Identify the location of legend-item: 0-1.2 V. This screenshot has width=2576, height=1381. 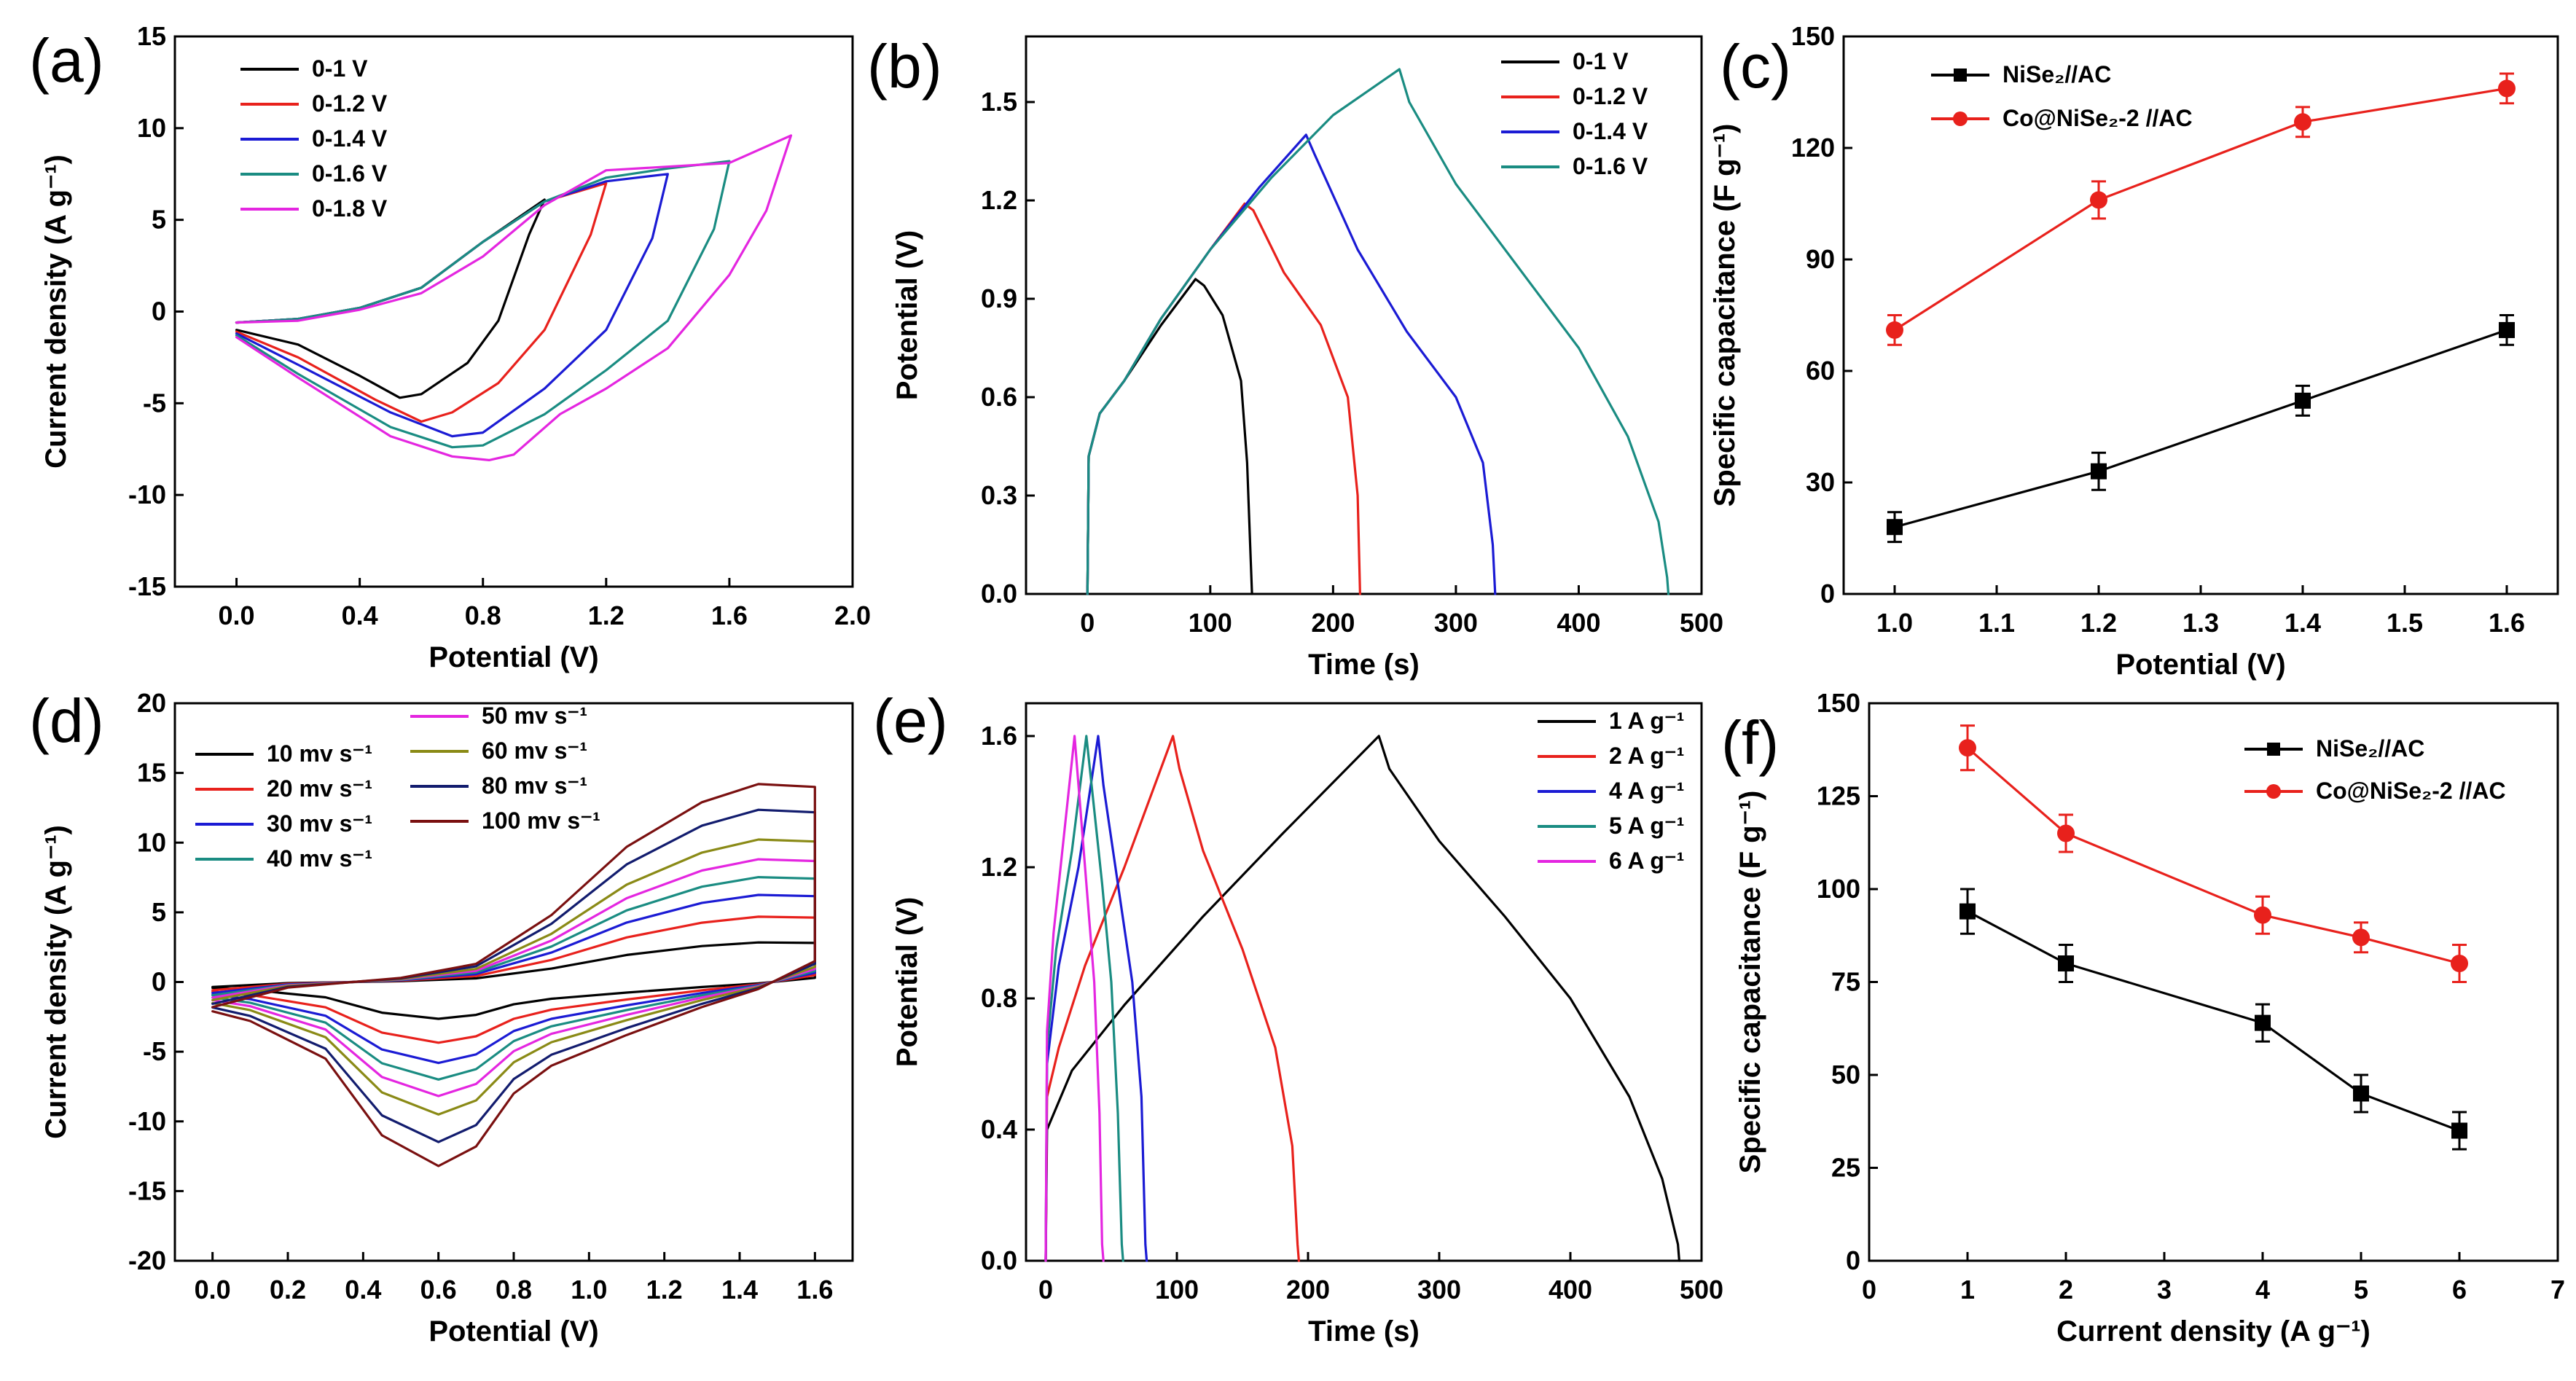
(1574, 96).